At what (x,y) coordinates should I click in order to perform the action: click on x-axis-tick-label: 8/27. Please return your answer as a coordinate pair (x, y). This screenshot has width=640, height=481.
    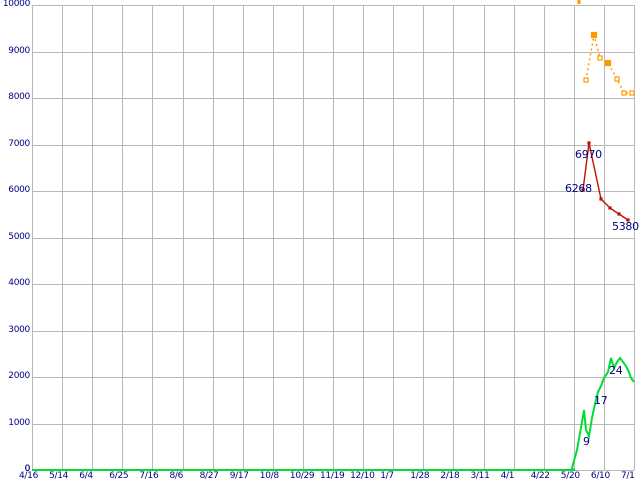
    Looking at the image, I should click on (209, 476).